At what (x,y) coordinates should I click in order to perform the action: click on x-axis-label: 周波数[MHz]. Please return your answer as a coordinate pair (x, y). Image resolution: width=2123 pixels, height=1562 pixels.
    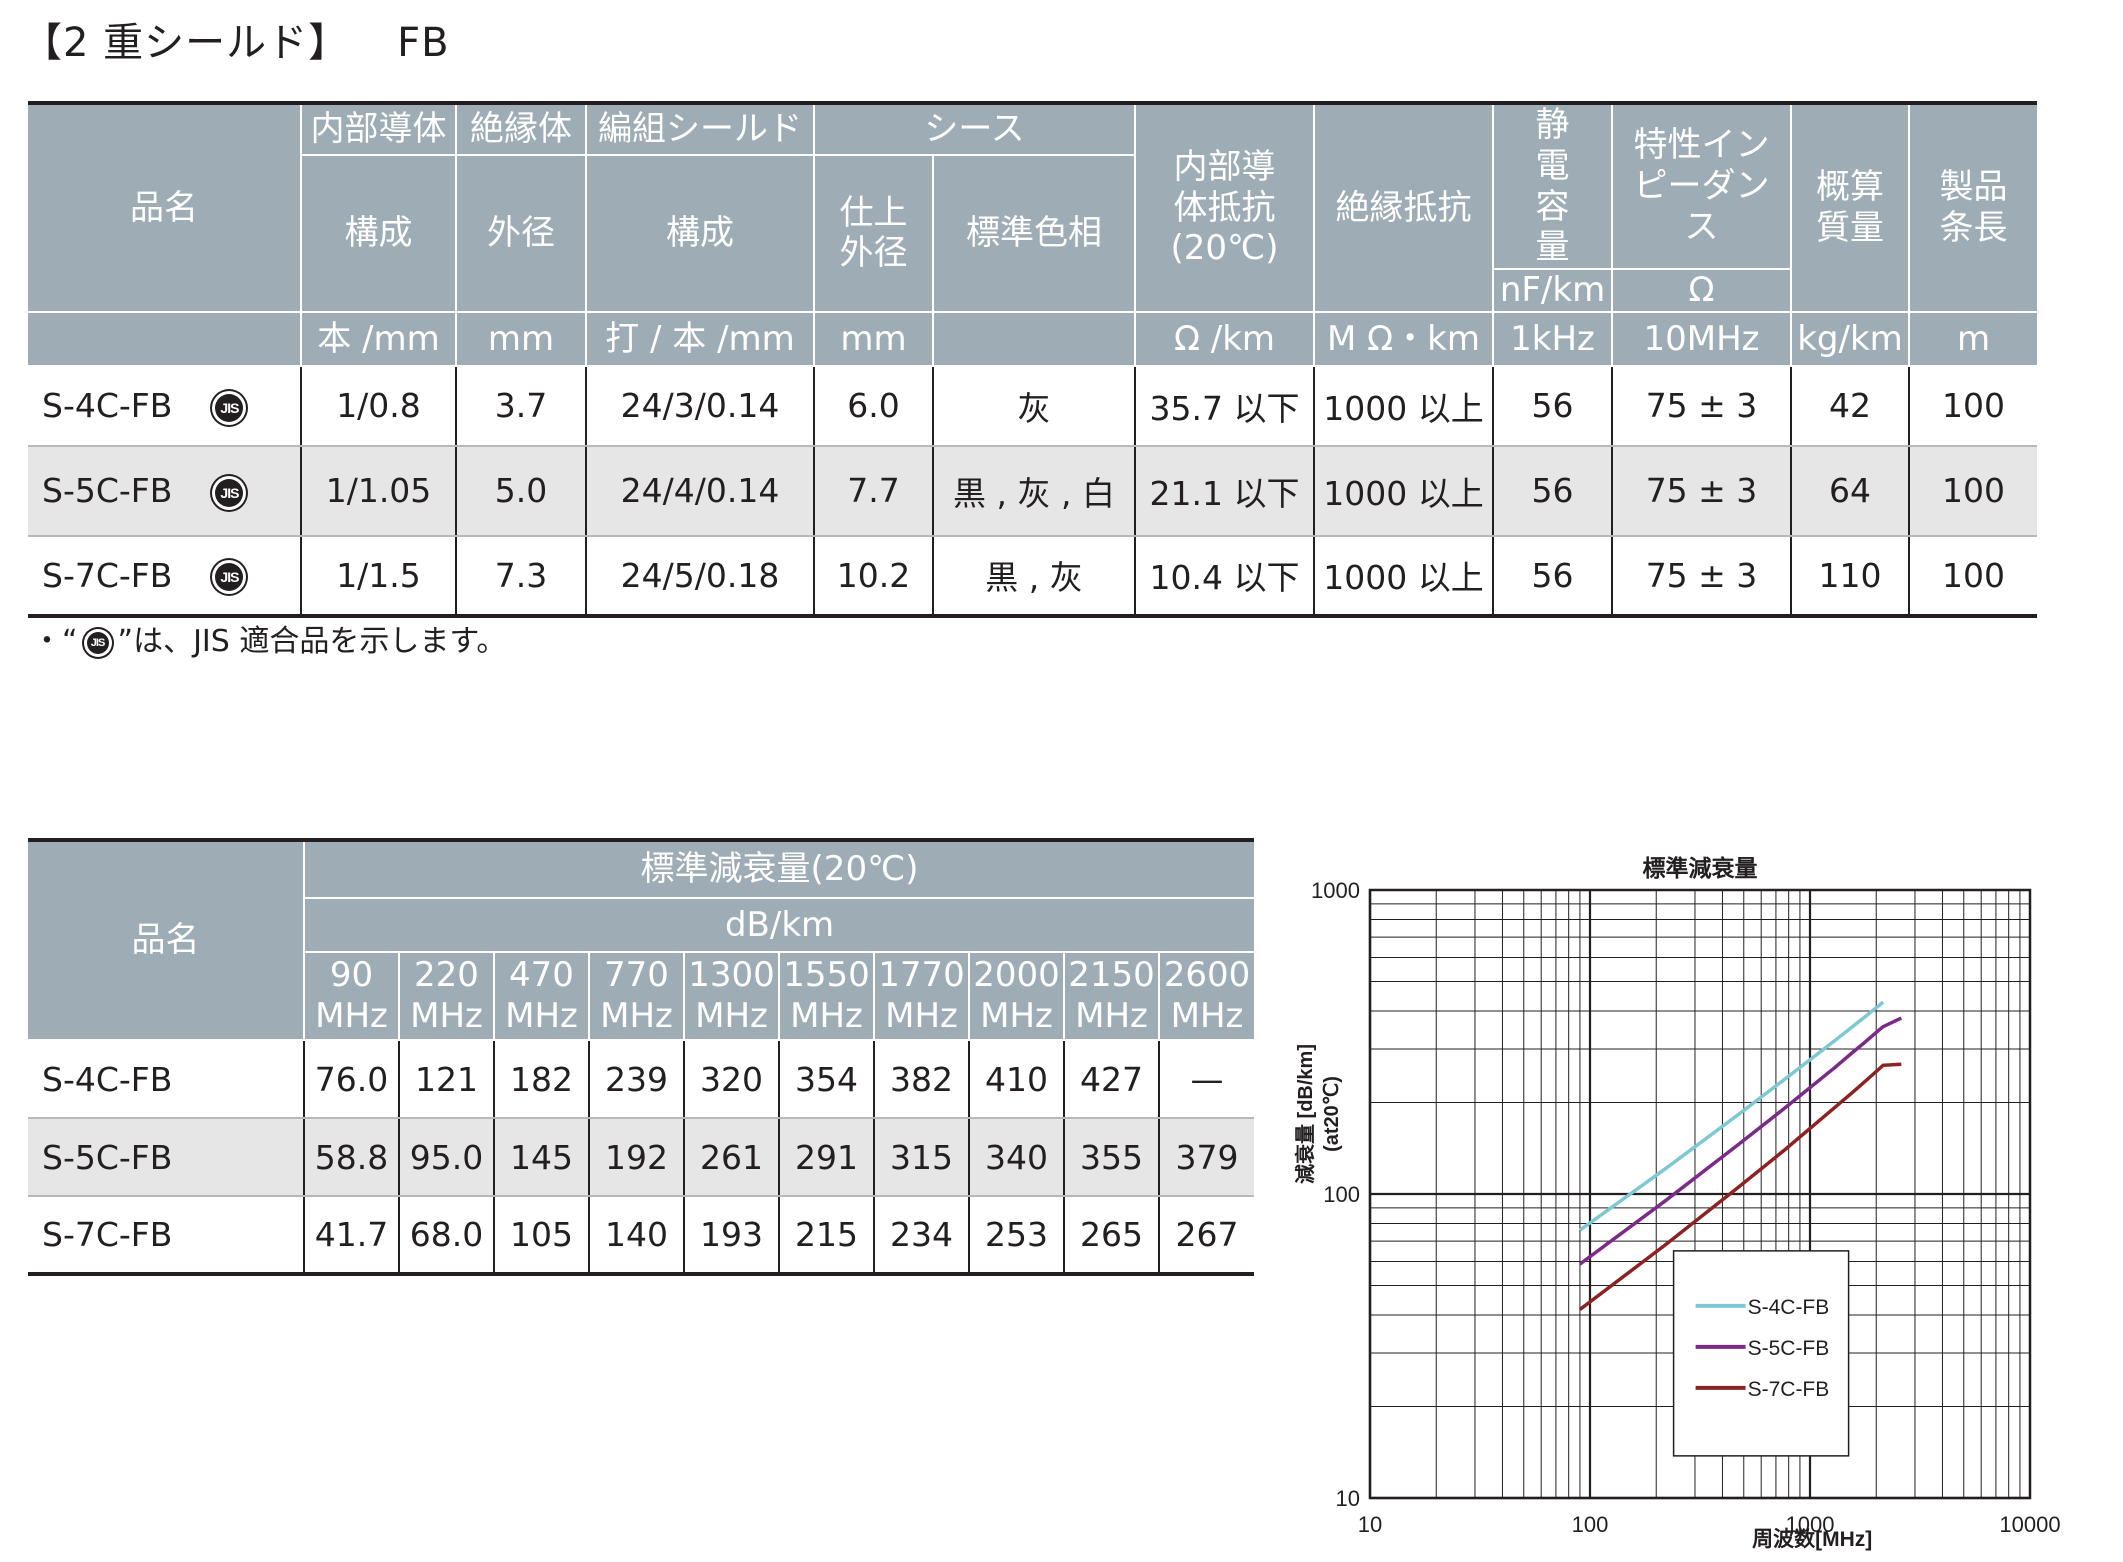
    Looking at the image, I should click on (1812, 1539).